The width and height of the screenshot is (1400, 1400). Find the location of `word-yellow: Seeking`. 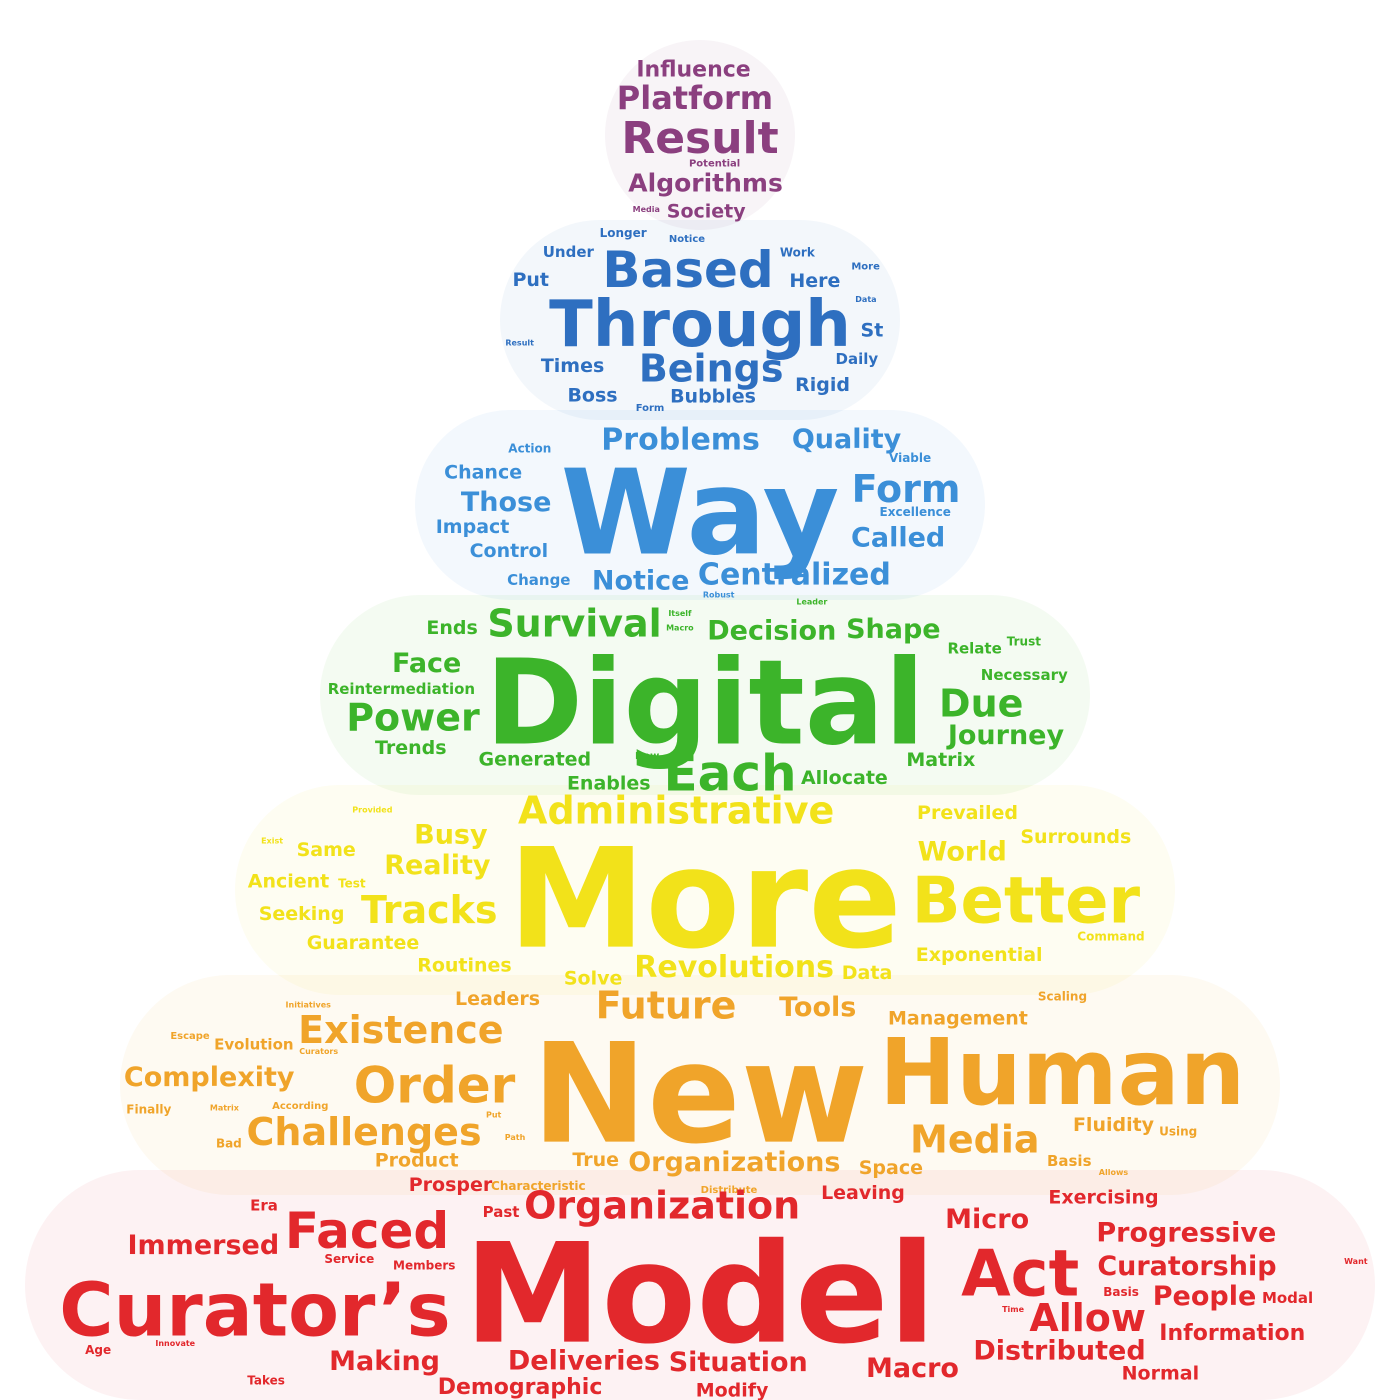

word-yellow: Seeking is located at coordinates (302, 914).